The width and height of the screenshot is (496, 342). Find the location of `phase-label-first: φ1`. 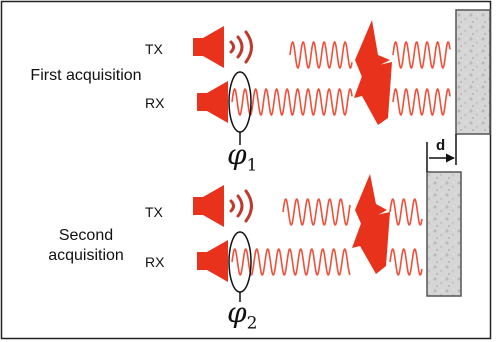

phase-label-first: φ1 is located at coordinates (242, 157).